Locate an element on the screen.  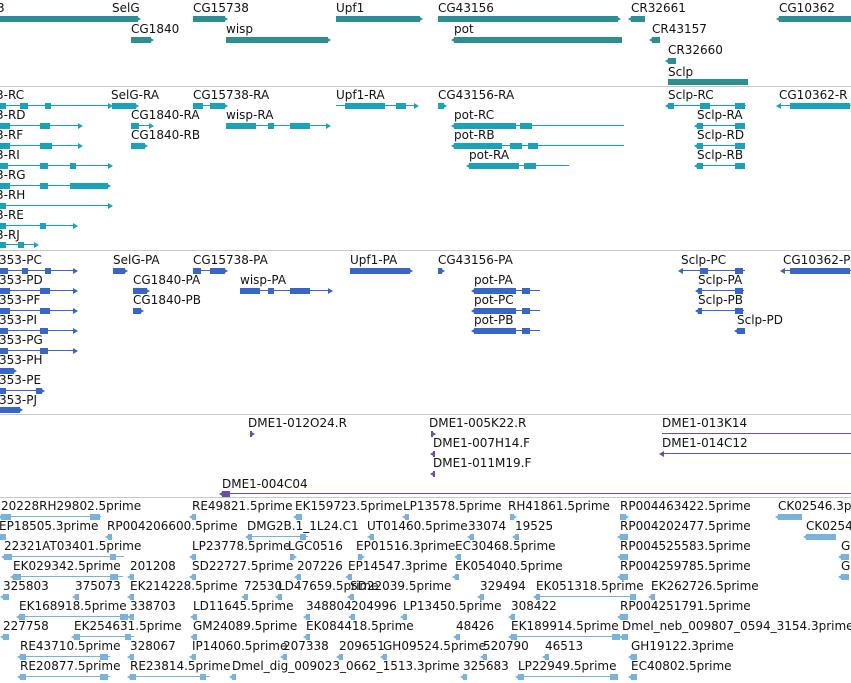
feature-label: RE20877.5prime is located at coordinates (70, 666).